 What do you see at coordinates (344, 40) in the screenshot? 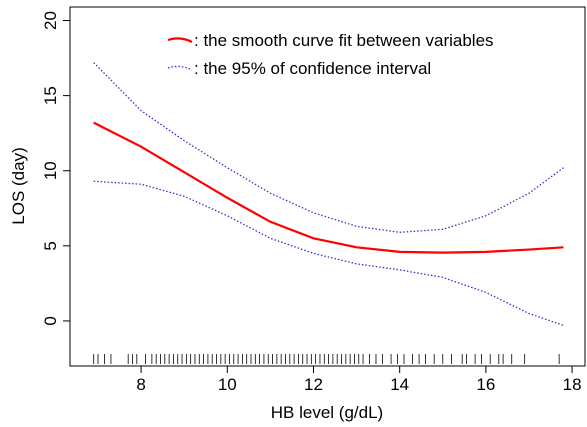
I see `legend-label: : the smooth curve fit between variables` at bounding box center [344, 40].